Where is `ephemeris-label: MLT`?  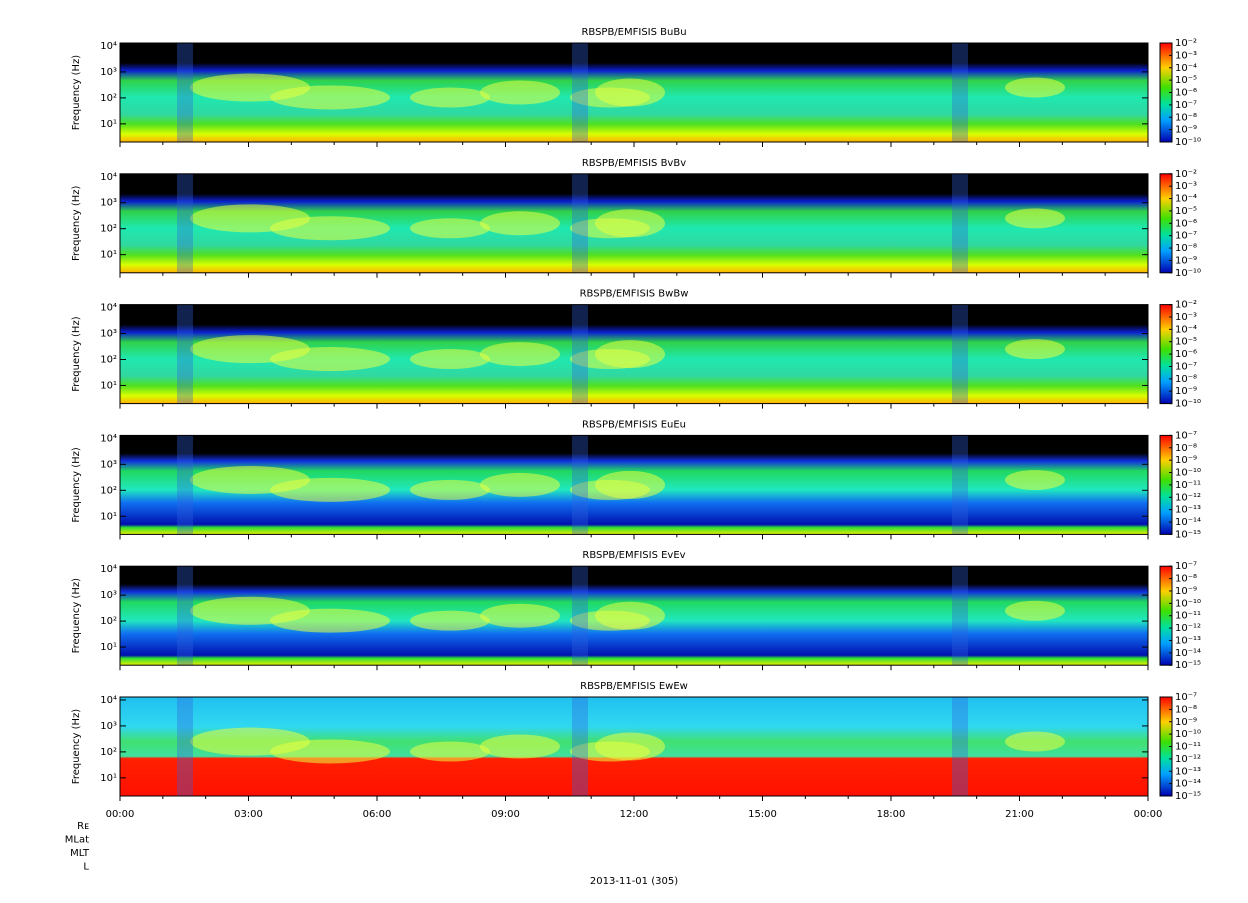 ephemeris-label: MLT is located at coordinates (80, 853).